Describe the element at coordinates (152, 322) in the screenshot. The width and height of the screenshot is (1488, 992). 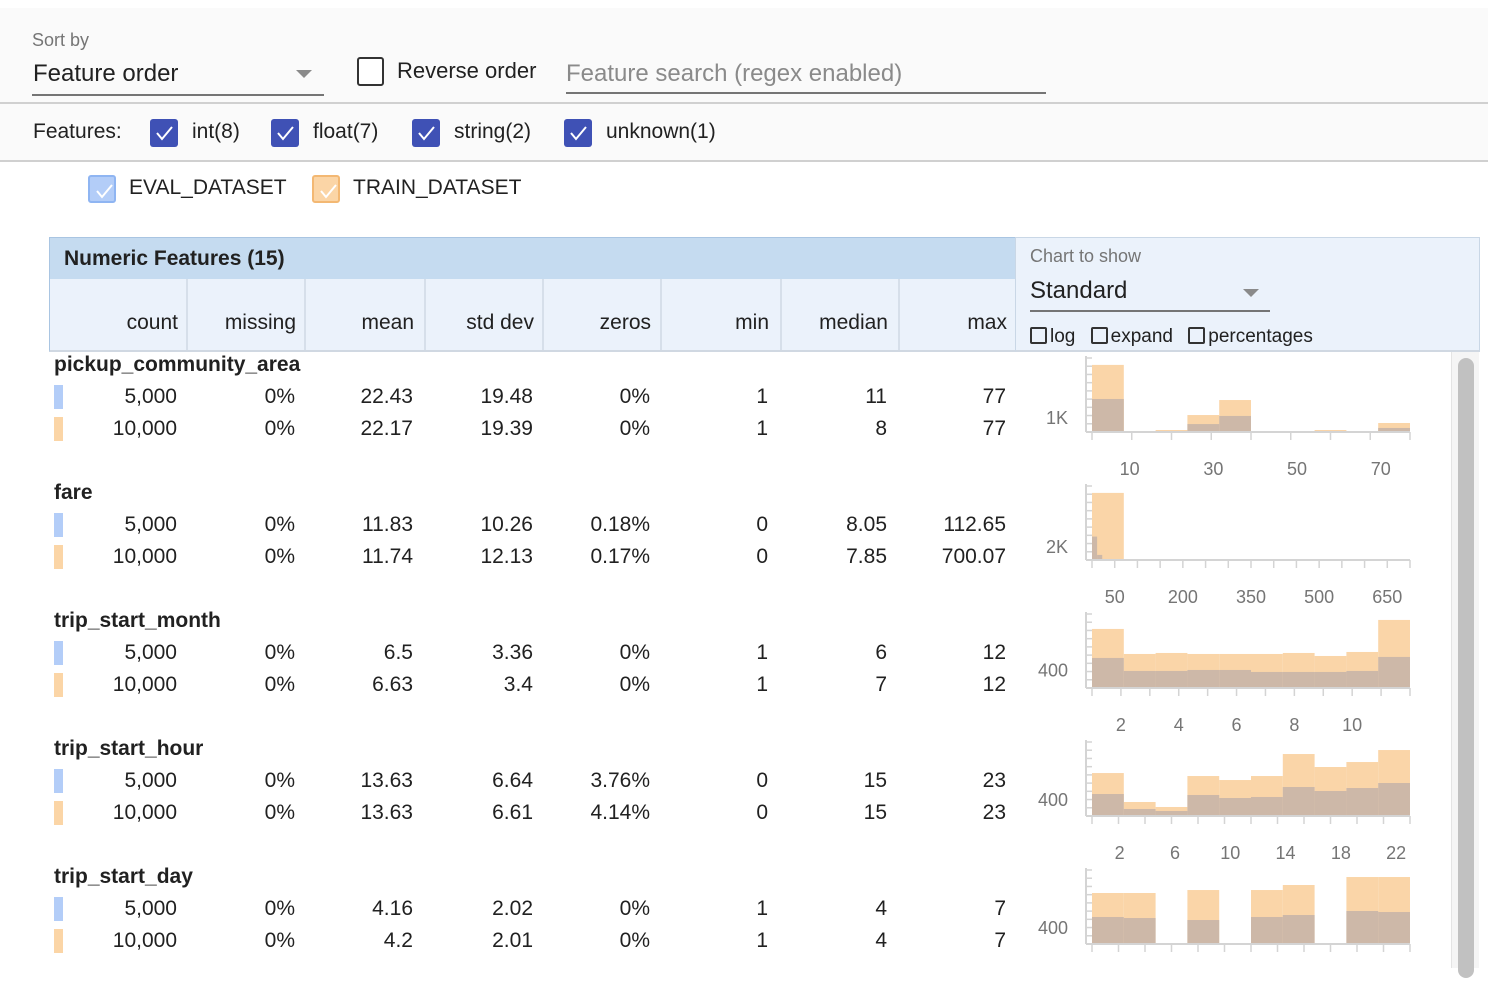
I see `column-header: count` at that location.